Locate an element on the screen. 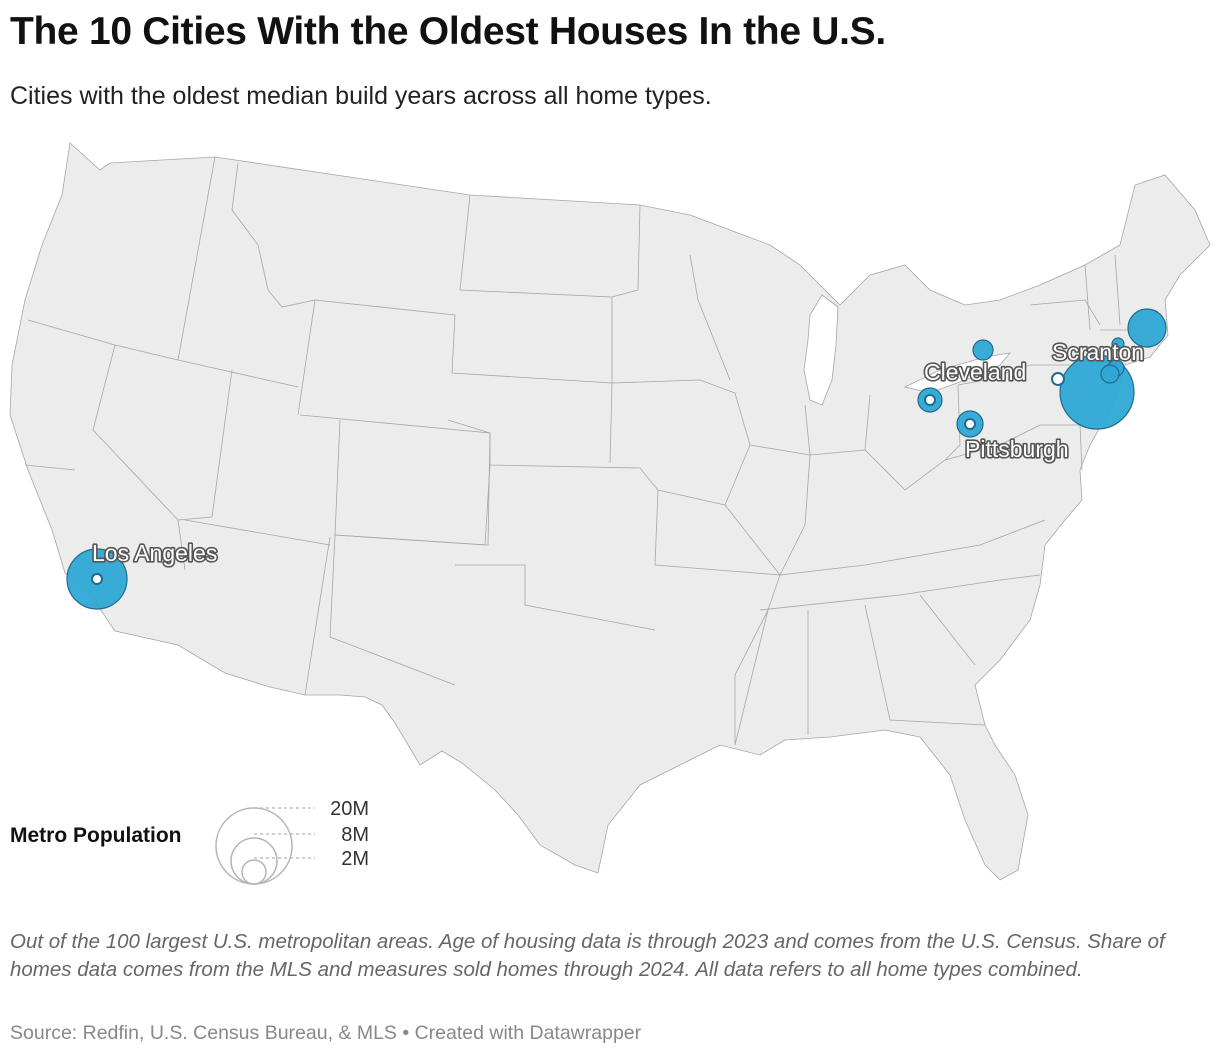 Image resolution: width=1220 pixels, height=1058 pixels. lake-michigan is located at coordinates (821, 350).